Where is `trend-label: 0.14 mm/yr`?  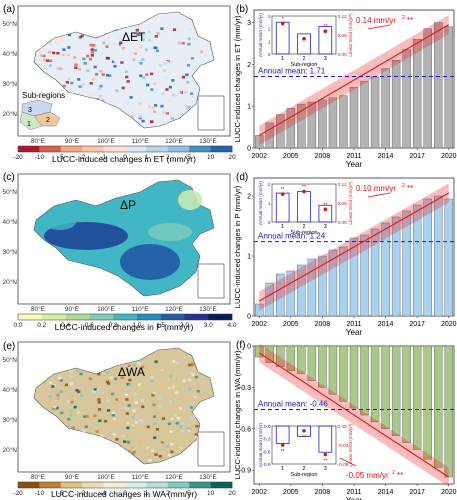 trend-label: 0.14 mm/yr is located at coordinates (376, 20).